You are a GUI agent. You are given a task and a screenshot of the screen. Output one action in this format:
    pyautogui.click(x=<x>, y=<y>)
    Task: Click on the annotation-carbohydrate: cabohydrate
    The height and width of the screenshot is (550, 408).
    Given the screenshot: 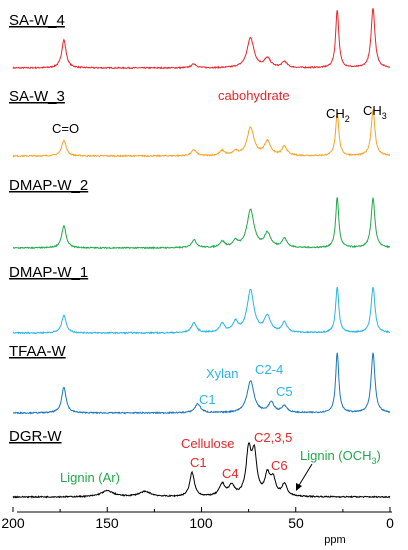 What is the action you would take?
    pyautogui.click(x=254, y=95)
    